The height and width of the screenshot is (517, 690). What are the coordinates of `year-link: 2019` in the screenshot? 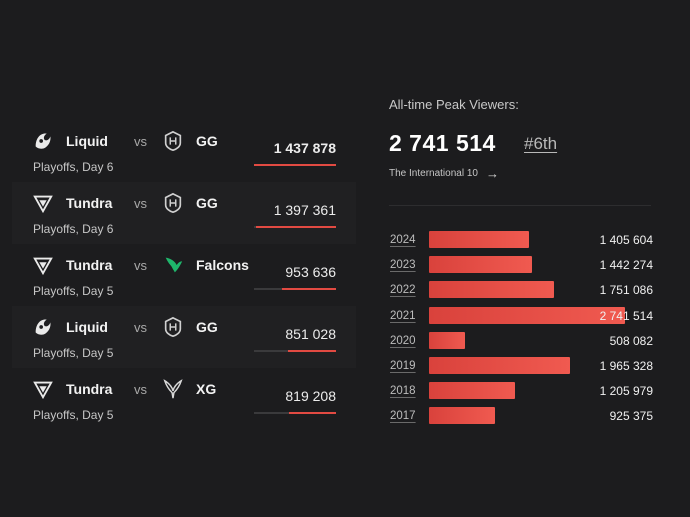 It's located at (403, 365).